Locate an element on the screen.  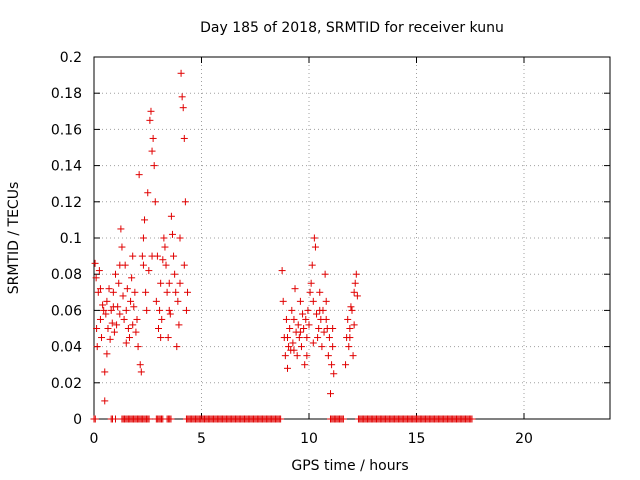
x-axis-label: GPS time / hours is located at coordinates (349, 466).